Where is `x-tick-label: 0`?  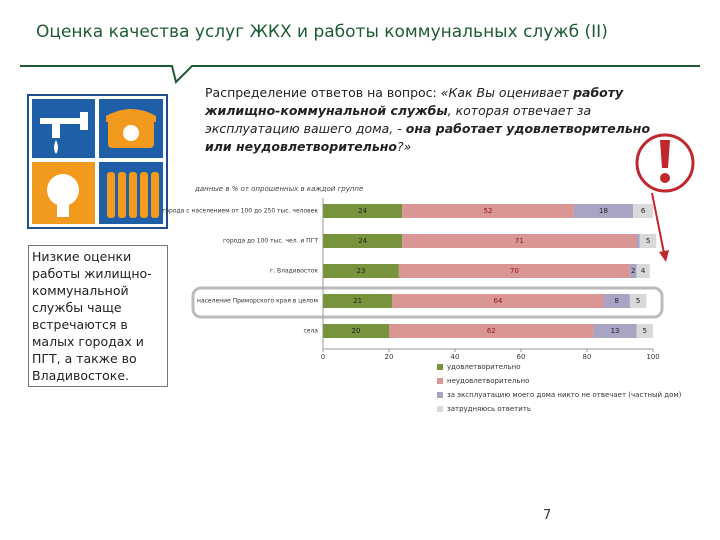 x-tick-label: 0 is located at coordinates (323, 357).